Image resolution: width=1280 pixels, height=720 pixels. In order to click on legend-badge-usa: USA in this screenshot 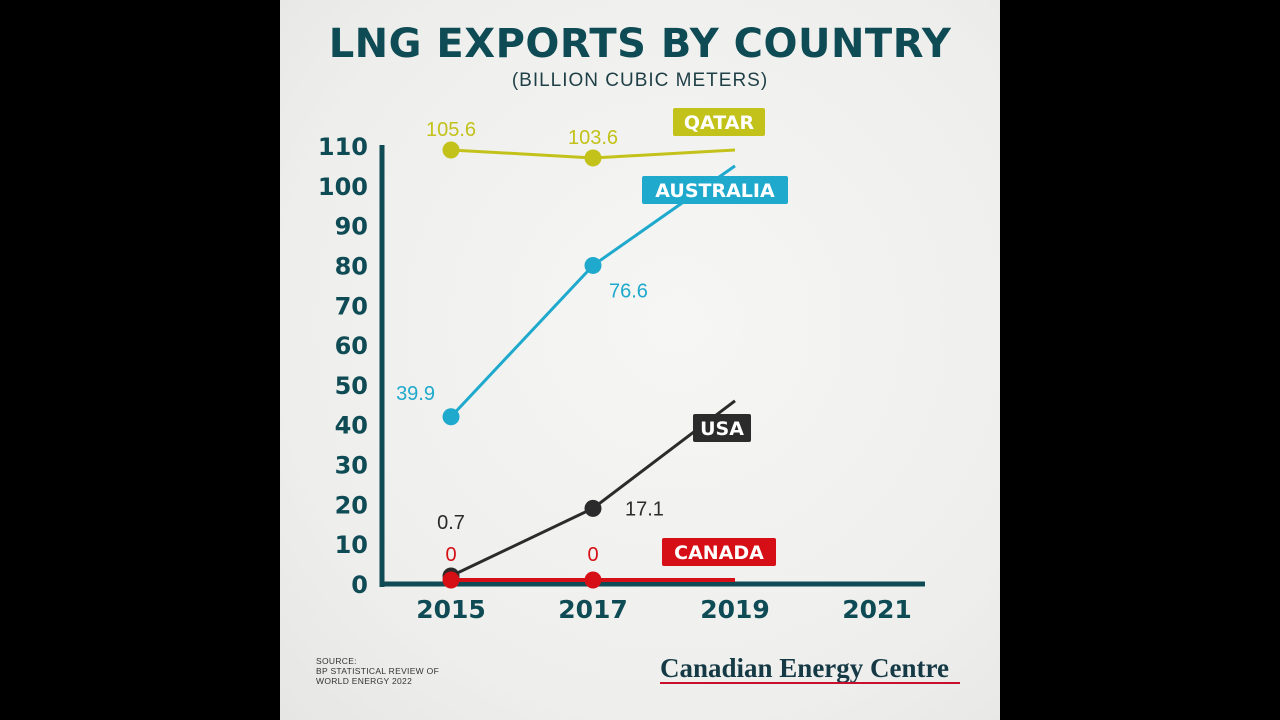, I will do `click(722, 428)`.